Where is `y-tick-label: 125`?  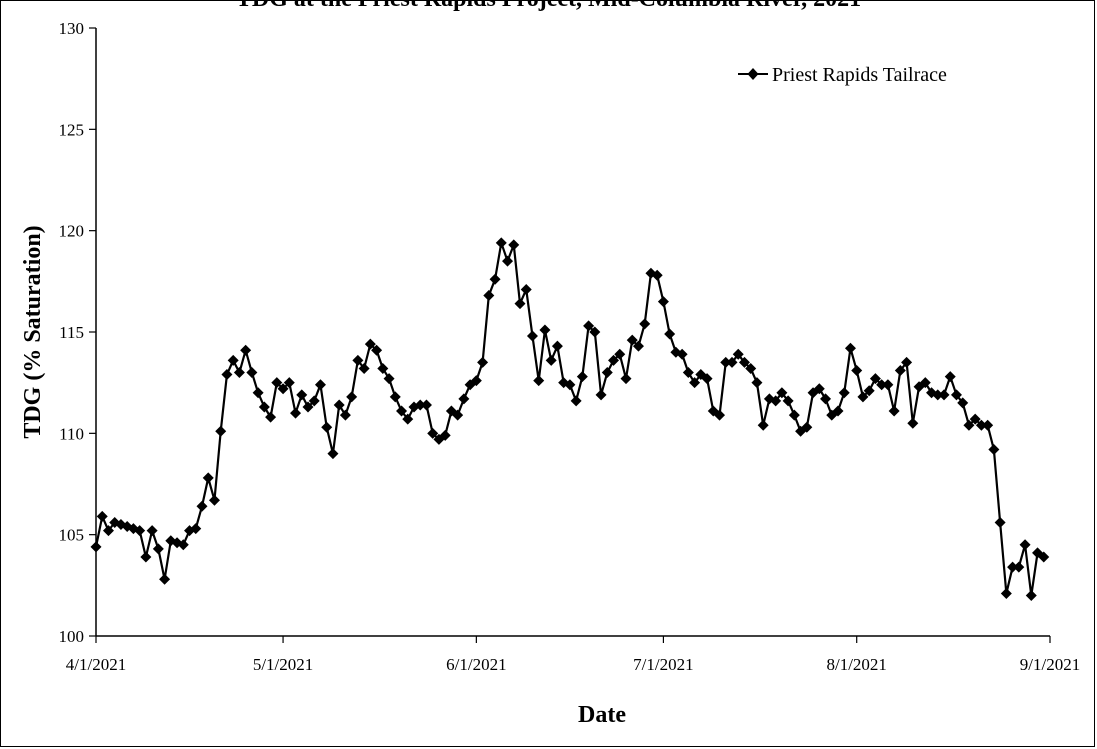
y-tick-label: 125 is located at coordinates (72, 129).